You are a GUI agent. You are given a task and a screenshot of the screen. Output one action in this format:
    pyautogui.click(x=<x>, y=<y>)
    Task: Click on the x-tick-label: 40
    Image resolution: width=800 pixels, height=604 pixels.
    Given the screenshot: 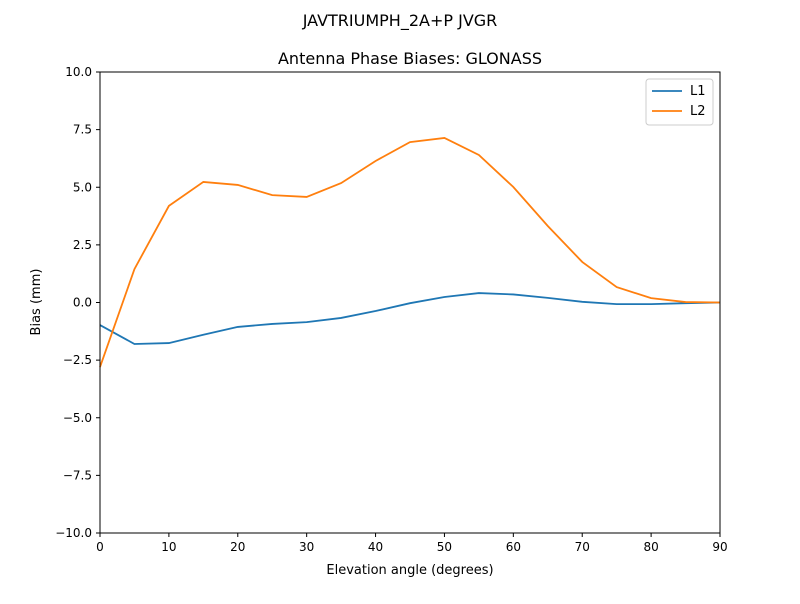 What is the action you would take?
    pyautogui.click(x=375, y=547)
    